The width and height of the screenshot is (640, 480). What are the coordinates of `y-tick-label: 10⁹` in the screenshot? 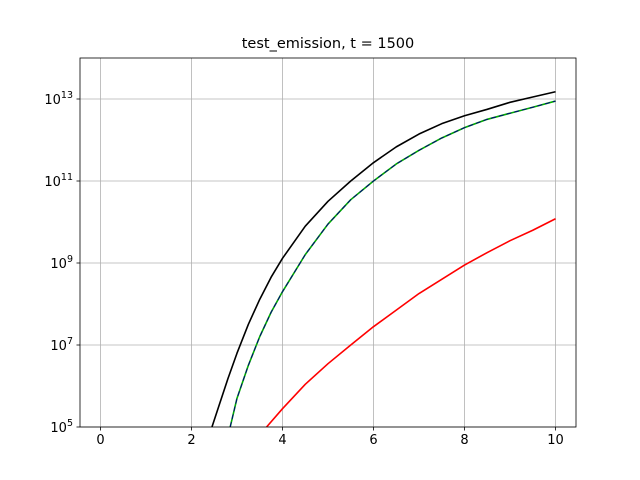 It's located at (61, 263).